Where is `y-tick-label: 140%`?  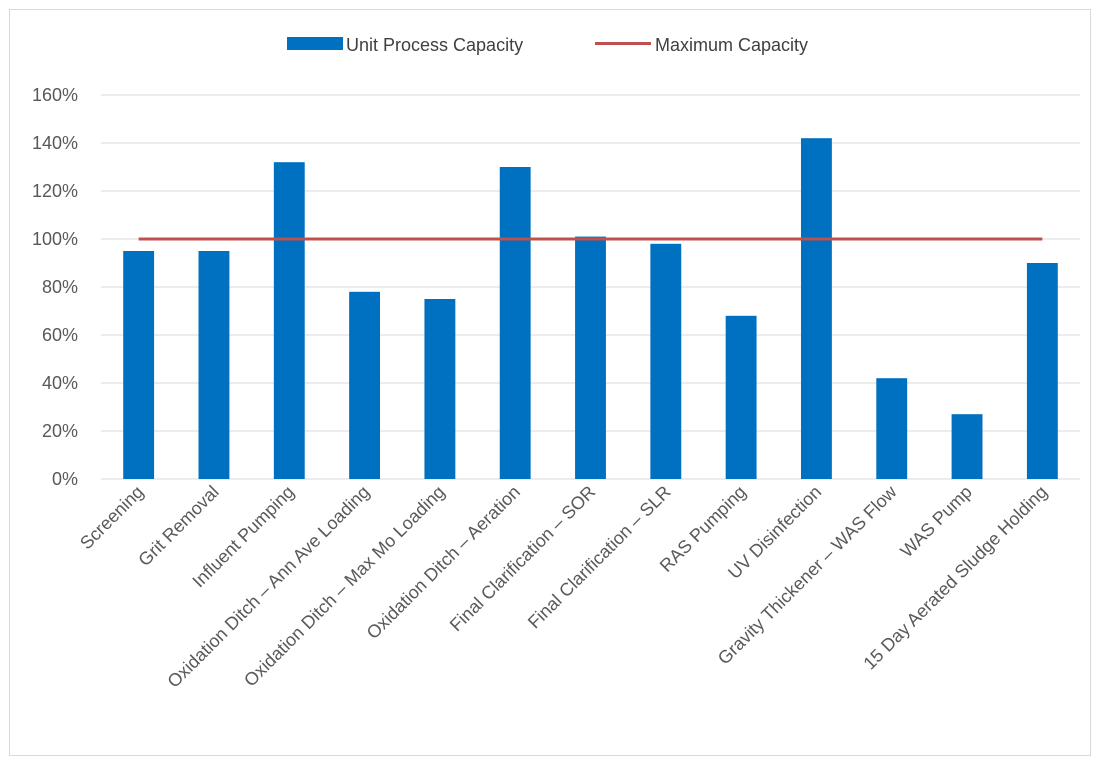
y-tick-label: 140% is located at coordinates (55, 143).